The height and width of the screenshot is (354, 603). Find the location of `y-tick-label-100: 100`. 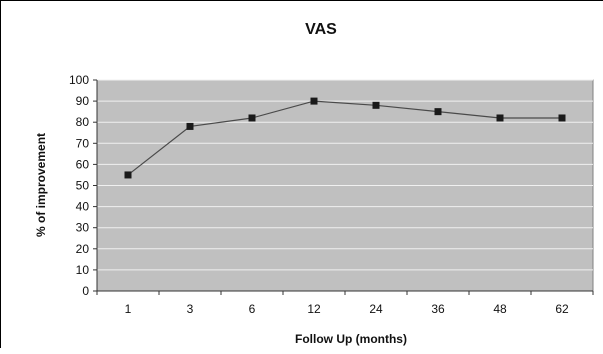

y-tick-label-100: 100 is located at coordinates (79, 80).